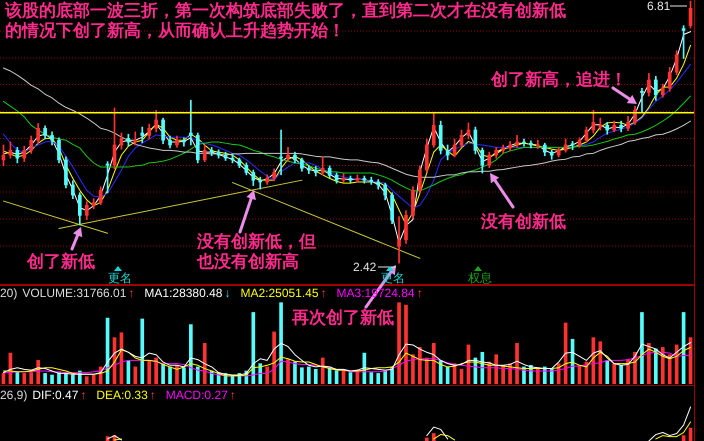  I want to click on annotation: 更名, so click(120, 278).